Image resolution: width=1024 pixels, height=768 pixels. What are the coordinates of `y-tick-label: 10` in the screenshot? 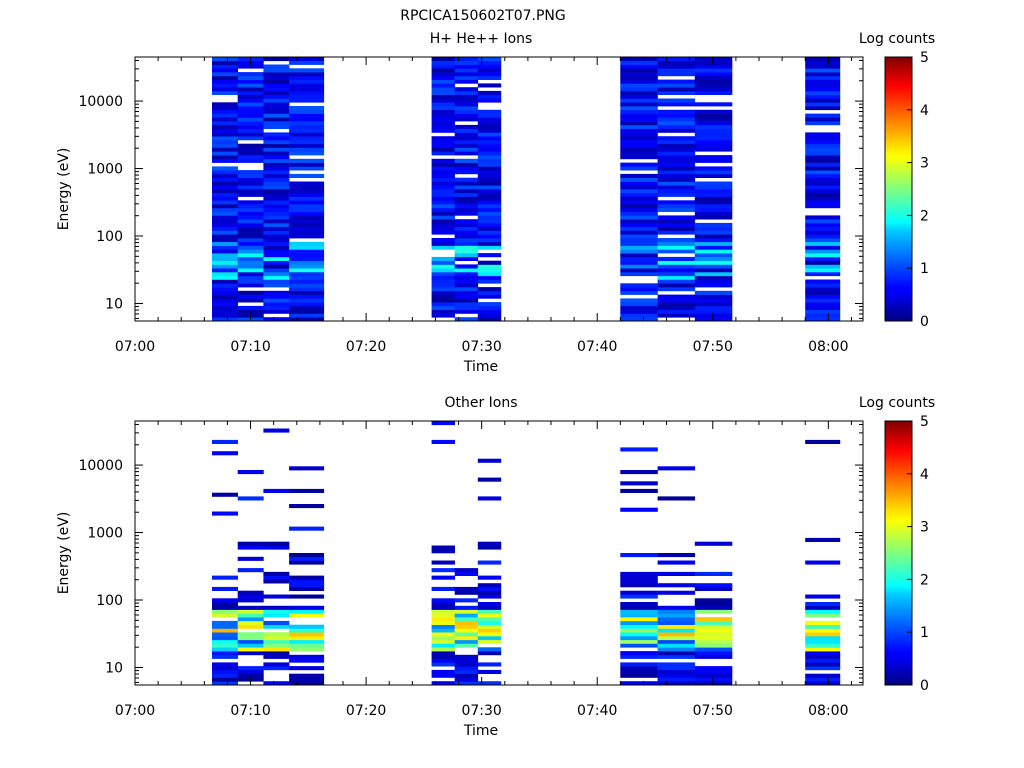 It's located at (114, 304).